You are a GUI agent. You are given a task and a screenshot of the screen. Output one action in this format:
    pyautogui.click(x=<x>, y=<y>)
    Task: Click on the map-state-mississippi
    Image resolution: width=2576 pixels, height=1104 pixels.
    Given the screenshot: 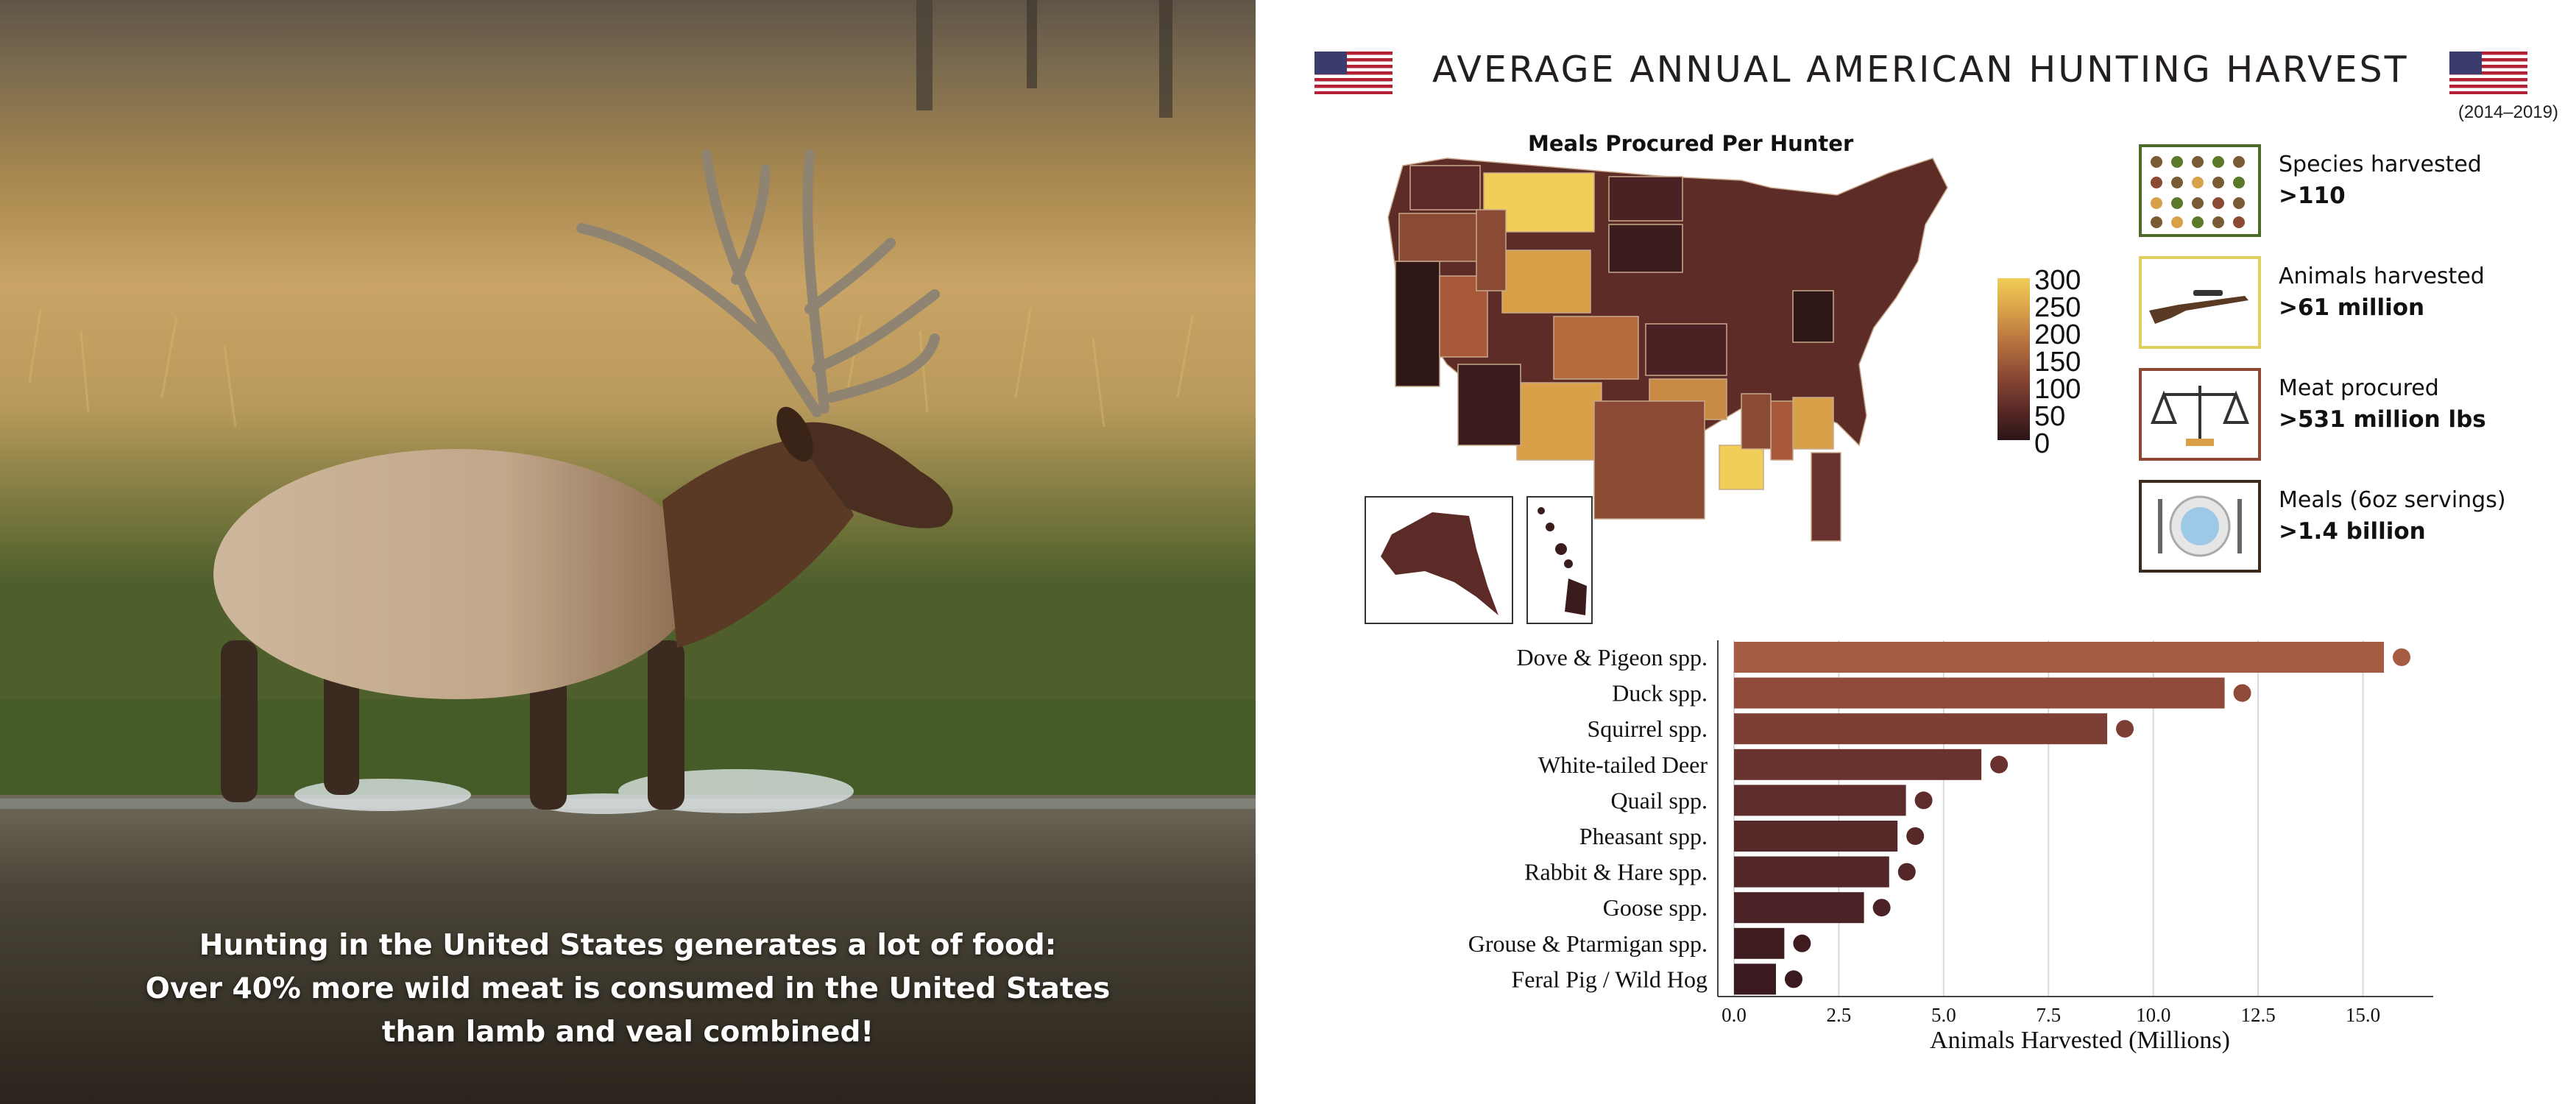 What is the action you would take?
    pyautogui.click(x=1757, y=421)
    